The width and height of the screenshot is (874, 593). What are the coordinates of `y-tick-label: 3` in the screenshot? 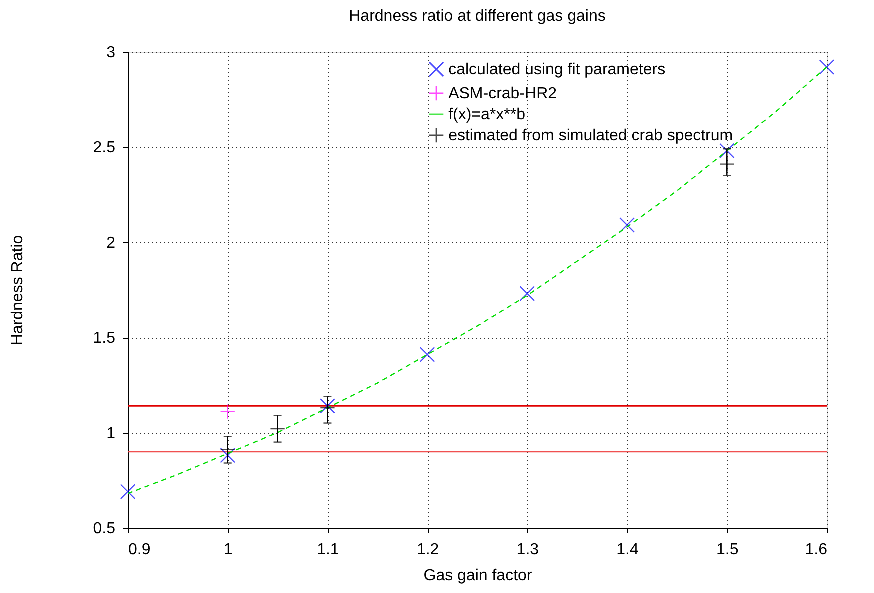 It's located at (111, 53).